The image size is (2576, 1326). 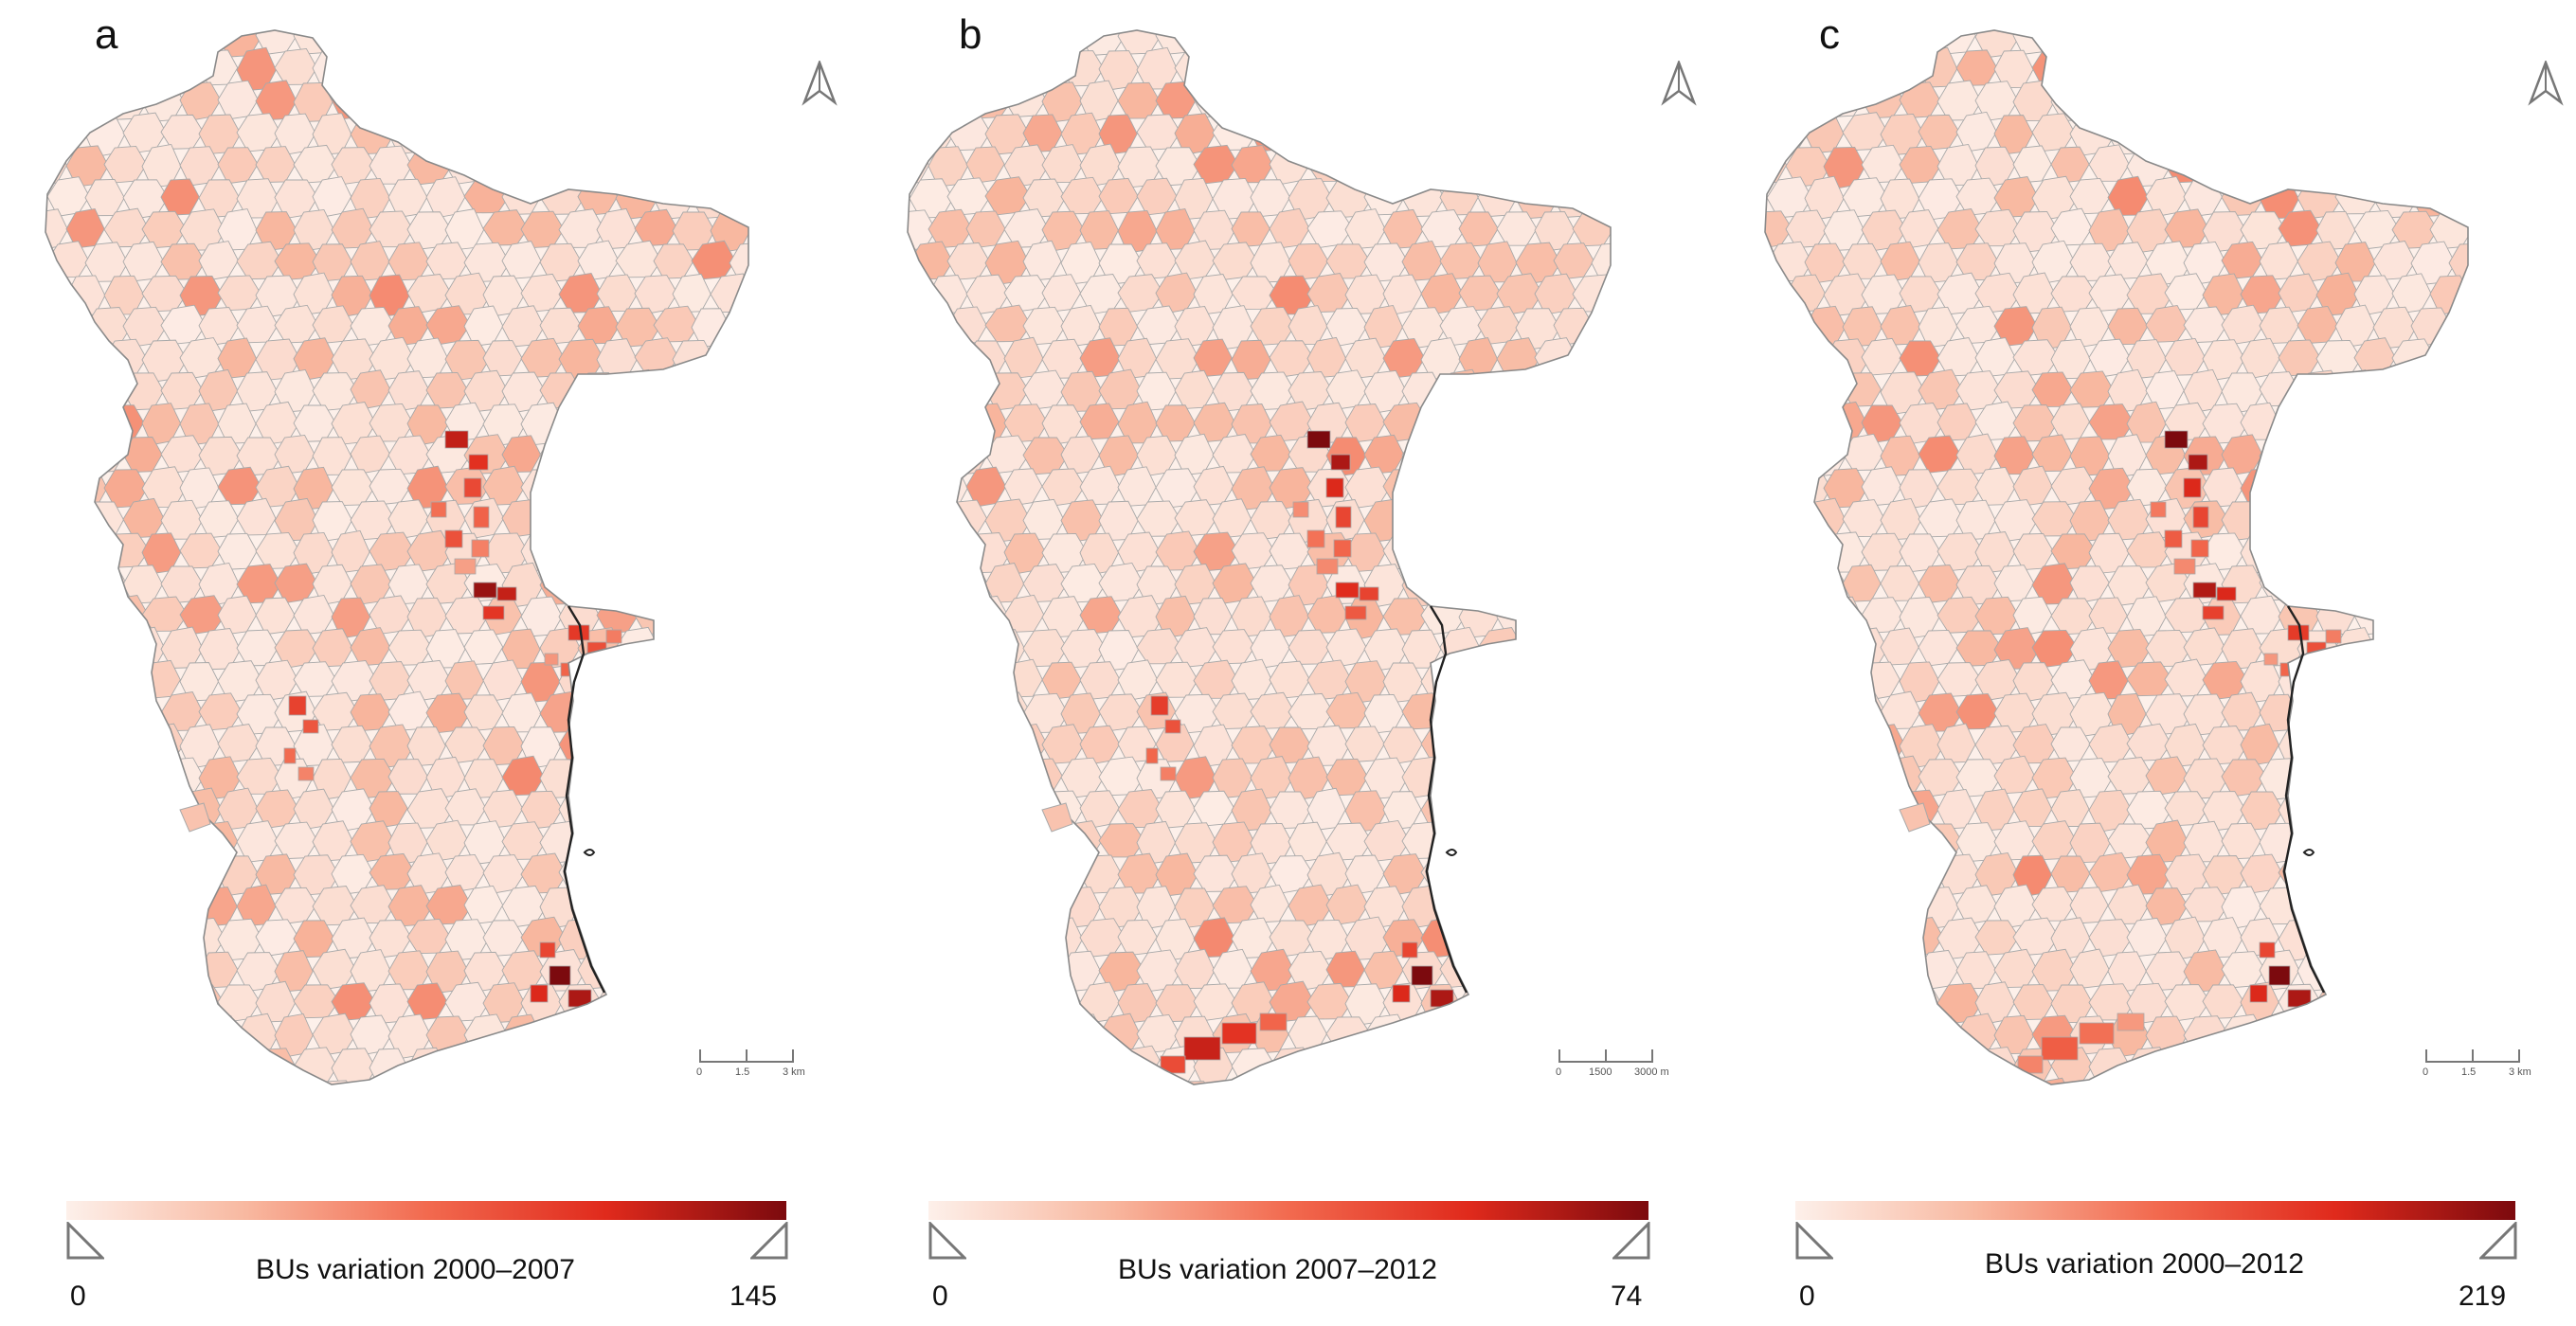 I want to click on coastline, so click(x=1446, y=799).